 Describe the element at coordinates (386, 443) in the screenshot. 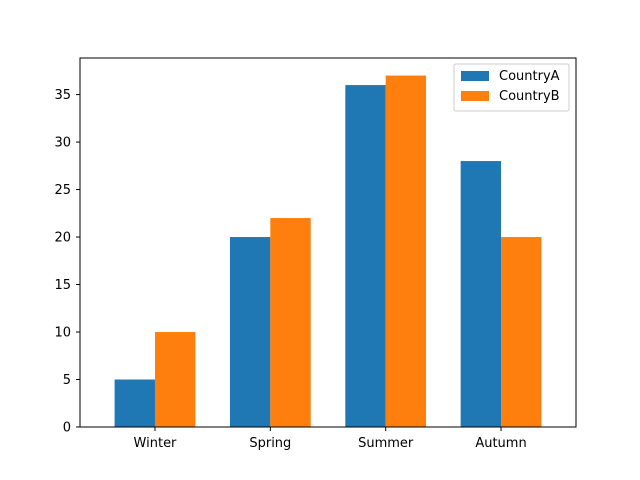

I see `x-tick-label-summer: Summer` at that location.